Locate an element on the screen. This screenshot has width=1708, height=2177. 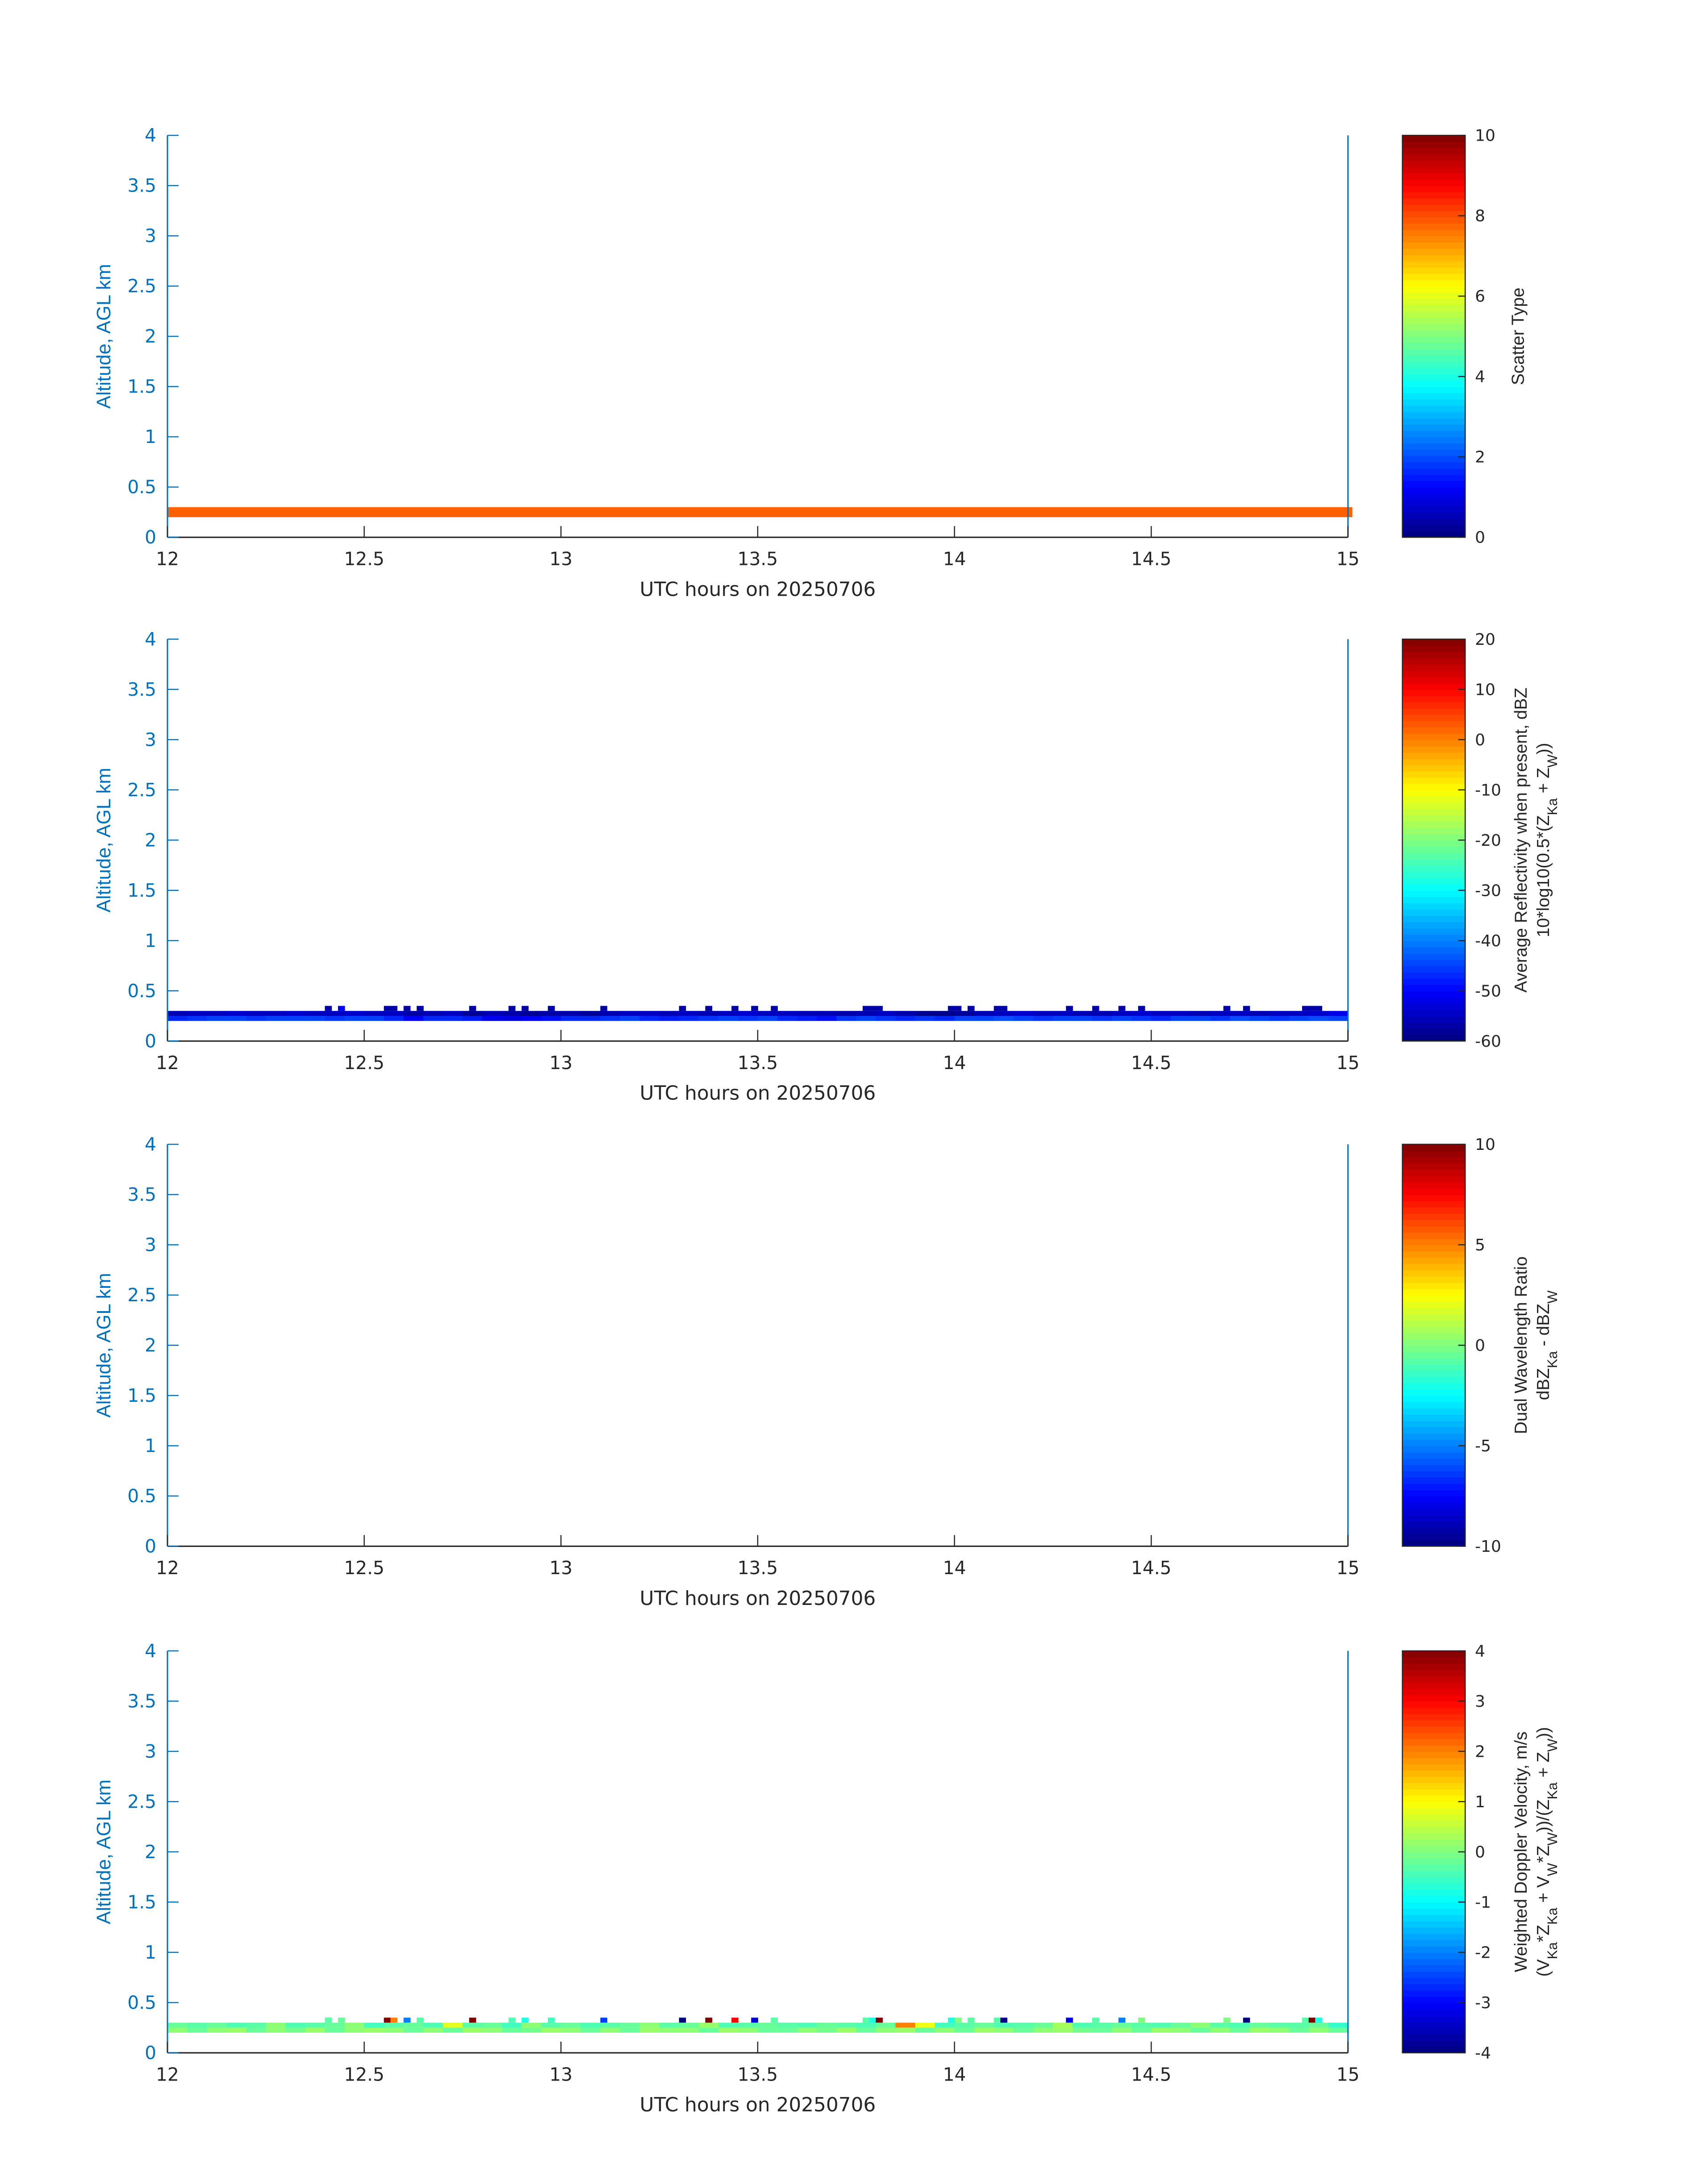
x-tick-label: 13 is located at coordinates (560, 1063).